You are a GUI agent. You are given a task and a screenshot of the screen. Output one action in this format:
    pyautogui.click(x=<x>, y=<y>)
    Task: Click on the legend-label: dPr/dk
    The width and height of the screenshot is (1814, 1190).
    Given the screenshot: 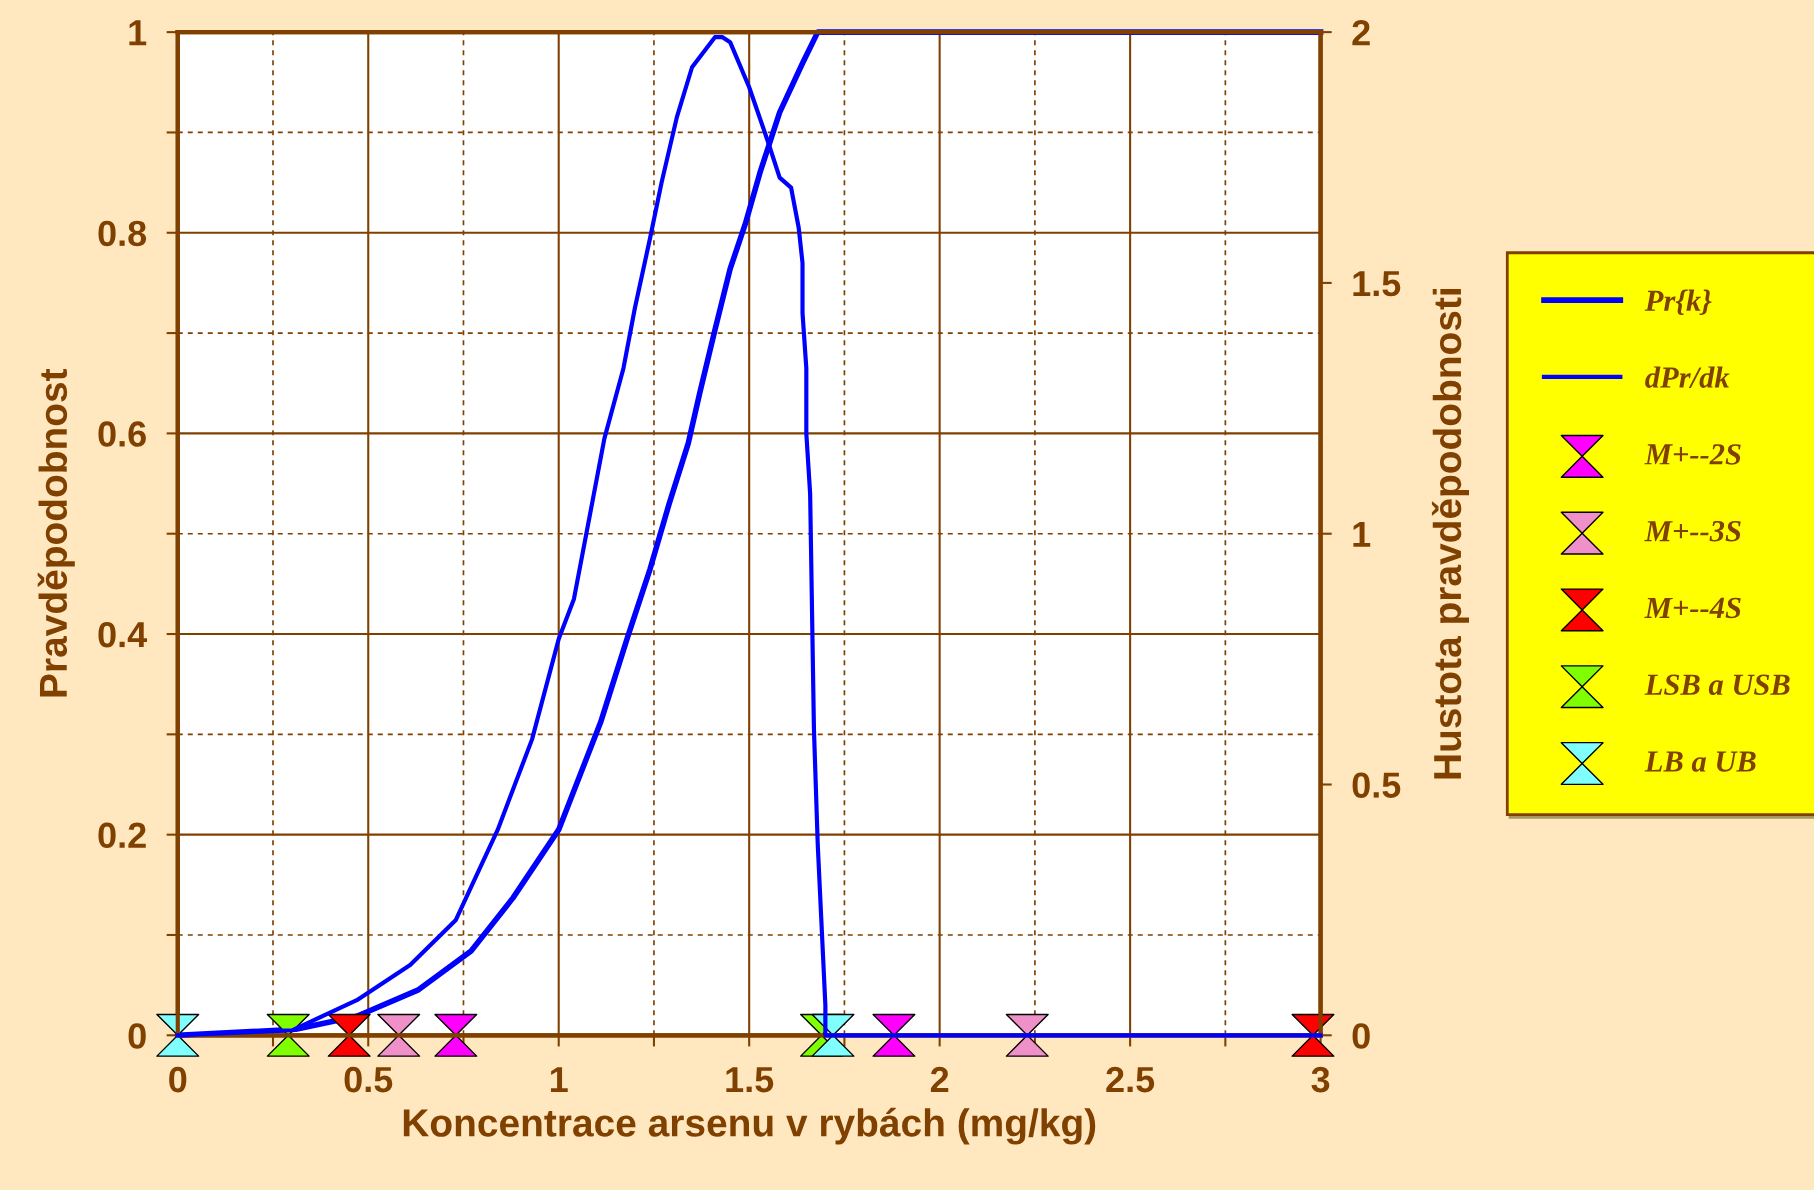 What is the action you would take?
    pyautogui.click(x=1687, y=377)
    